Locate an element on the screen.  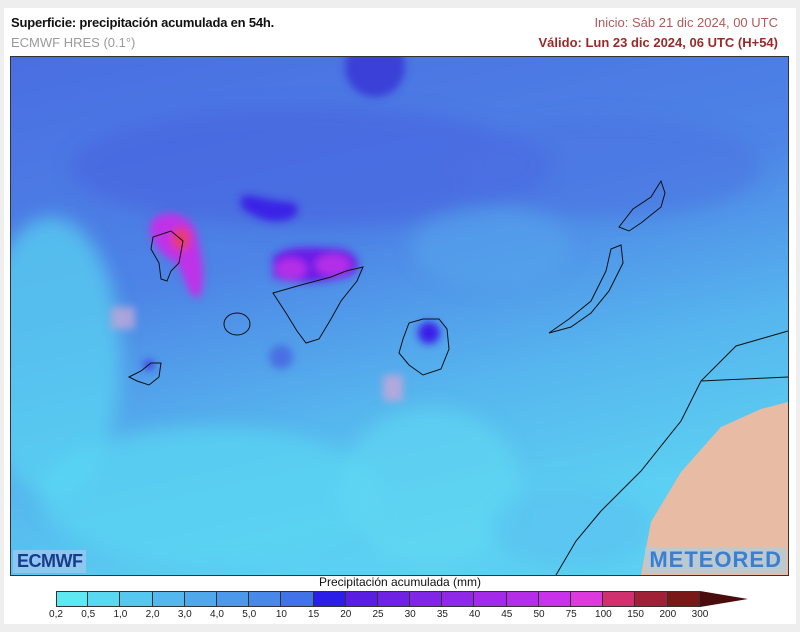
meteored-logo: METEORED is located at coordinates (715, 560).